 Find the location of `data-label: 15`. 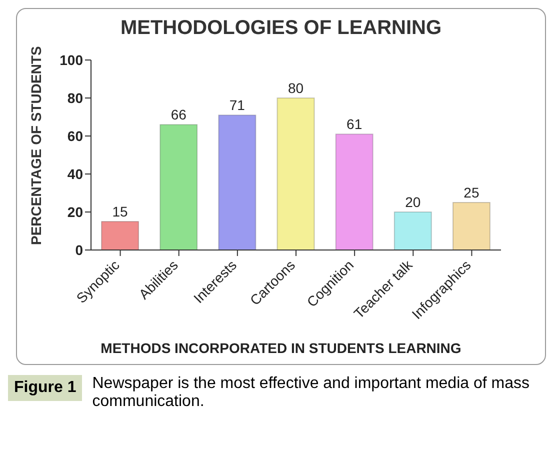

data-label: 15 is located at coordinates (120, 212).